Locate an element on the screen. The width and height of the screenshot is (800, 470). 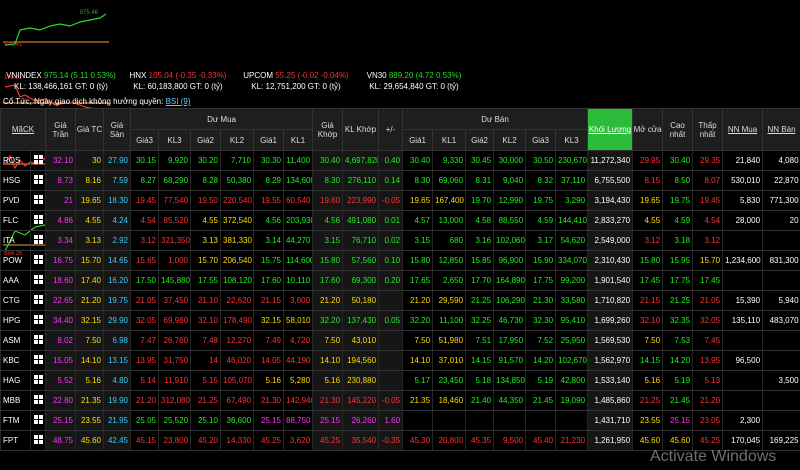
cell: 26,760 is located at coordinates (174, 340).